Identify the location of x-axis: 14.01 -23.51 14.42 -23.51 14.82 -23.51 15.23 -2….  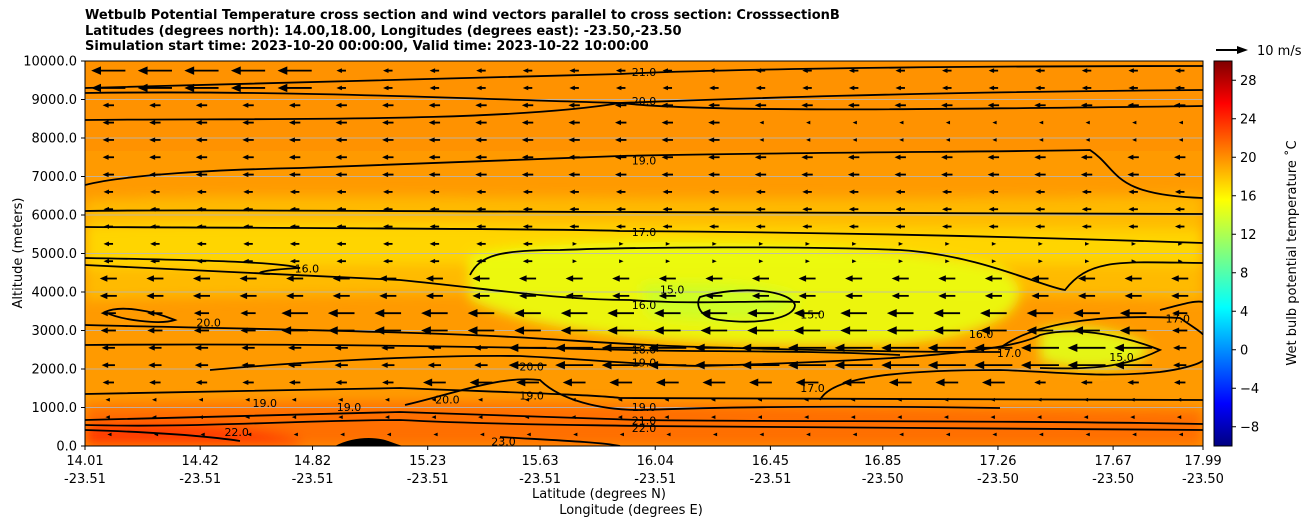
(644, 466).